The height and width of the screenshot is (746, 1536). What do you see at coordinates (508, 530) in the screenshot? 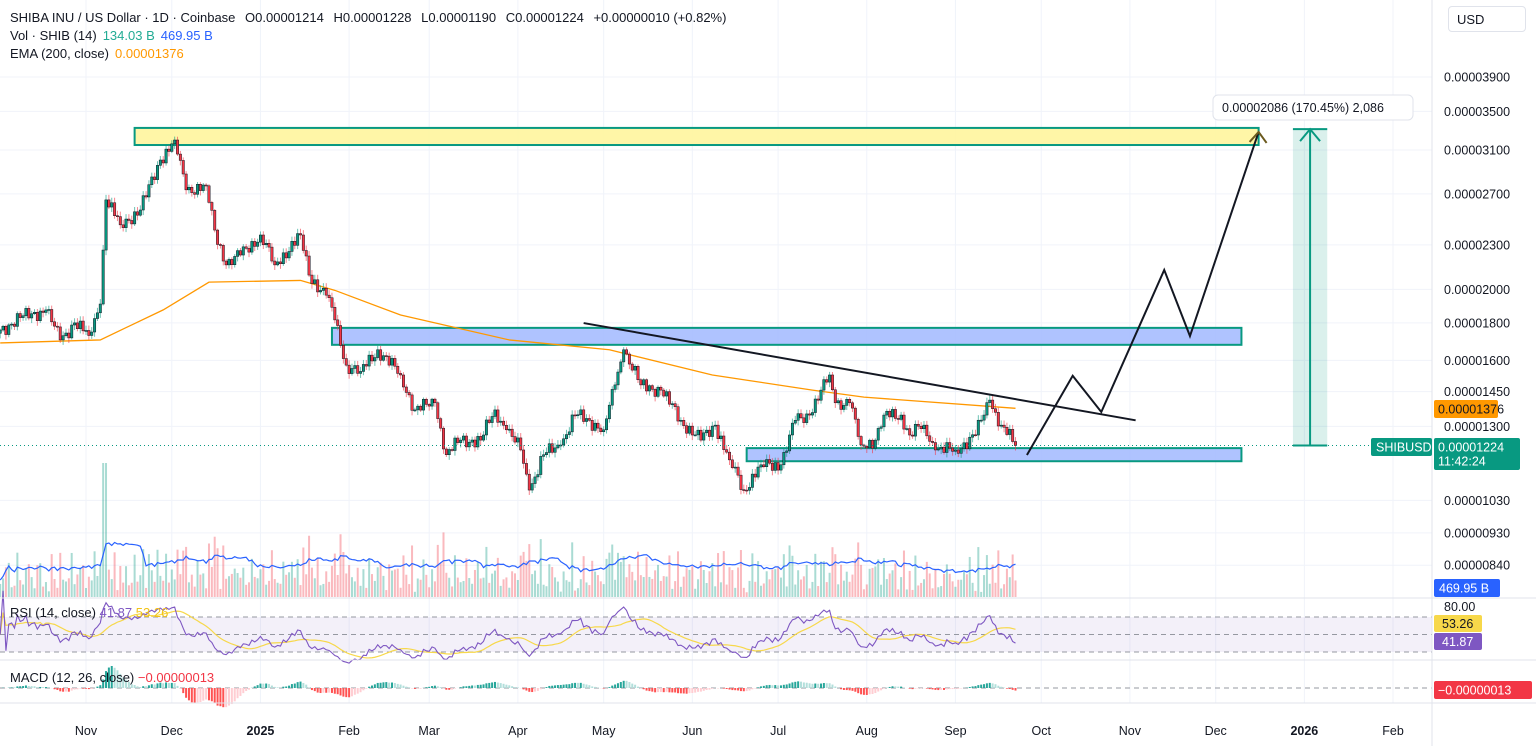
I see `volume-pane` at bounding box center [508, 530].